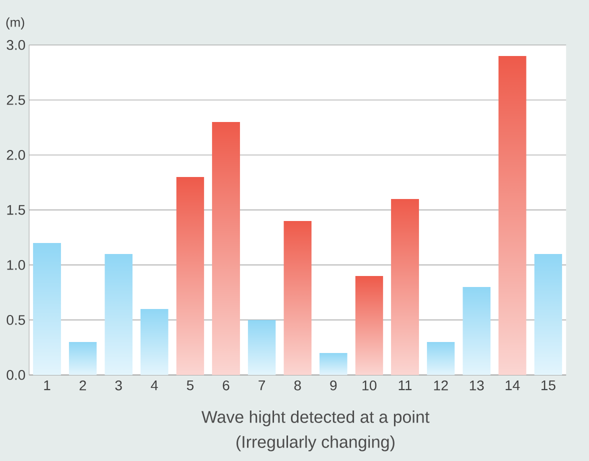 Image resolution: width=589 pixels, height=461 pixels. What do you see at coordinates (47, 385) in the screenshot?
I see `x-tick-label: 1` at bounding box center [47, 385].